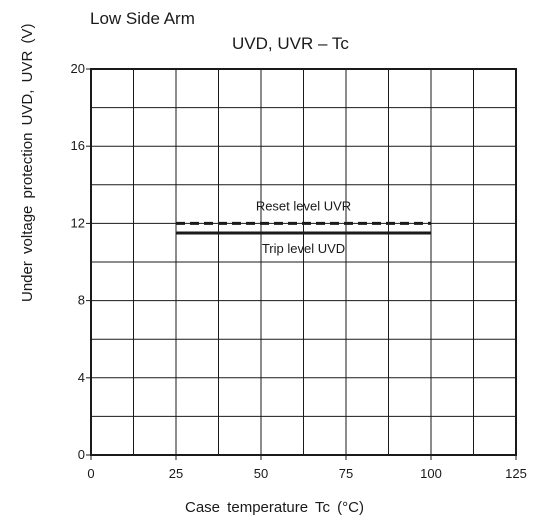  What do you see at coordinates (303, 248) in the screenshot?
I see `series-label-trip-uvd: Trip level UVD` at bounding box center [303, 248].